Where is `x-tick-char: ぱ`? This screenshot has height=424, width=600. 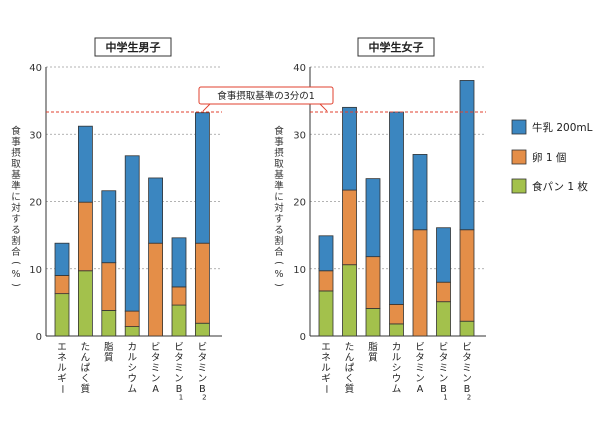
x-tick-char: ぱ is located at coordinates (86, 368).